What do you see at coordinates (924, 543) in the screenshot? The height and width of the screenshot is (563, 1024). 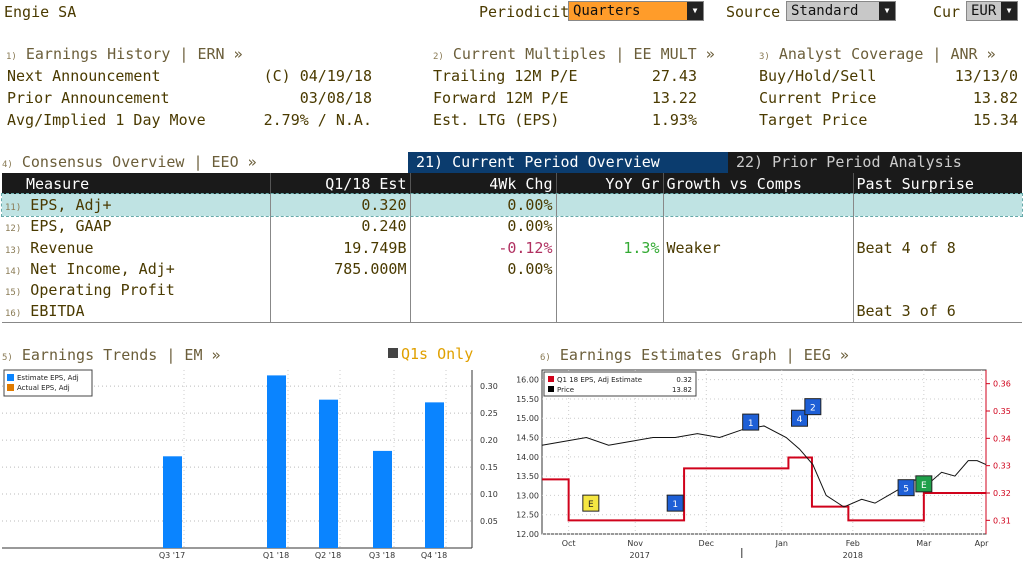 I see `x-tick-label: Mar` at bounding box center [924, 543].